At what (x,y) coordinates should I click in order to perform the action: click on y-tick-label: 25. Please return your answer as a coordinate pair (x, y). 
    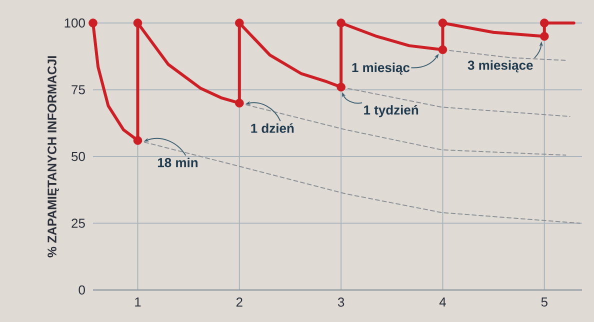
    Looking at the image, I should click on (78, 223).